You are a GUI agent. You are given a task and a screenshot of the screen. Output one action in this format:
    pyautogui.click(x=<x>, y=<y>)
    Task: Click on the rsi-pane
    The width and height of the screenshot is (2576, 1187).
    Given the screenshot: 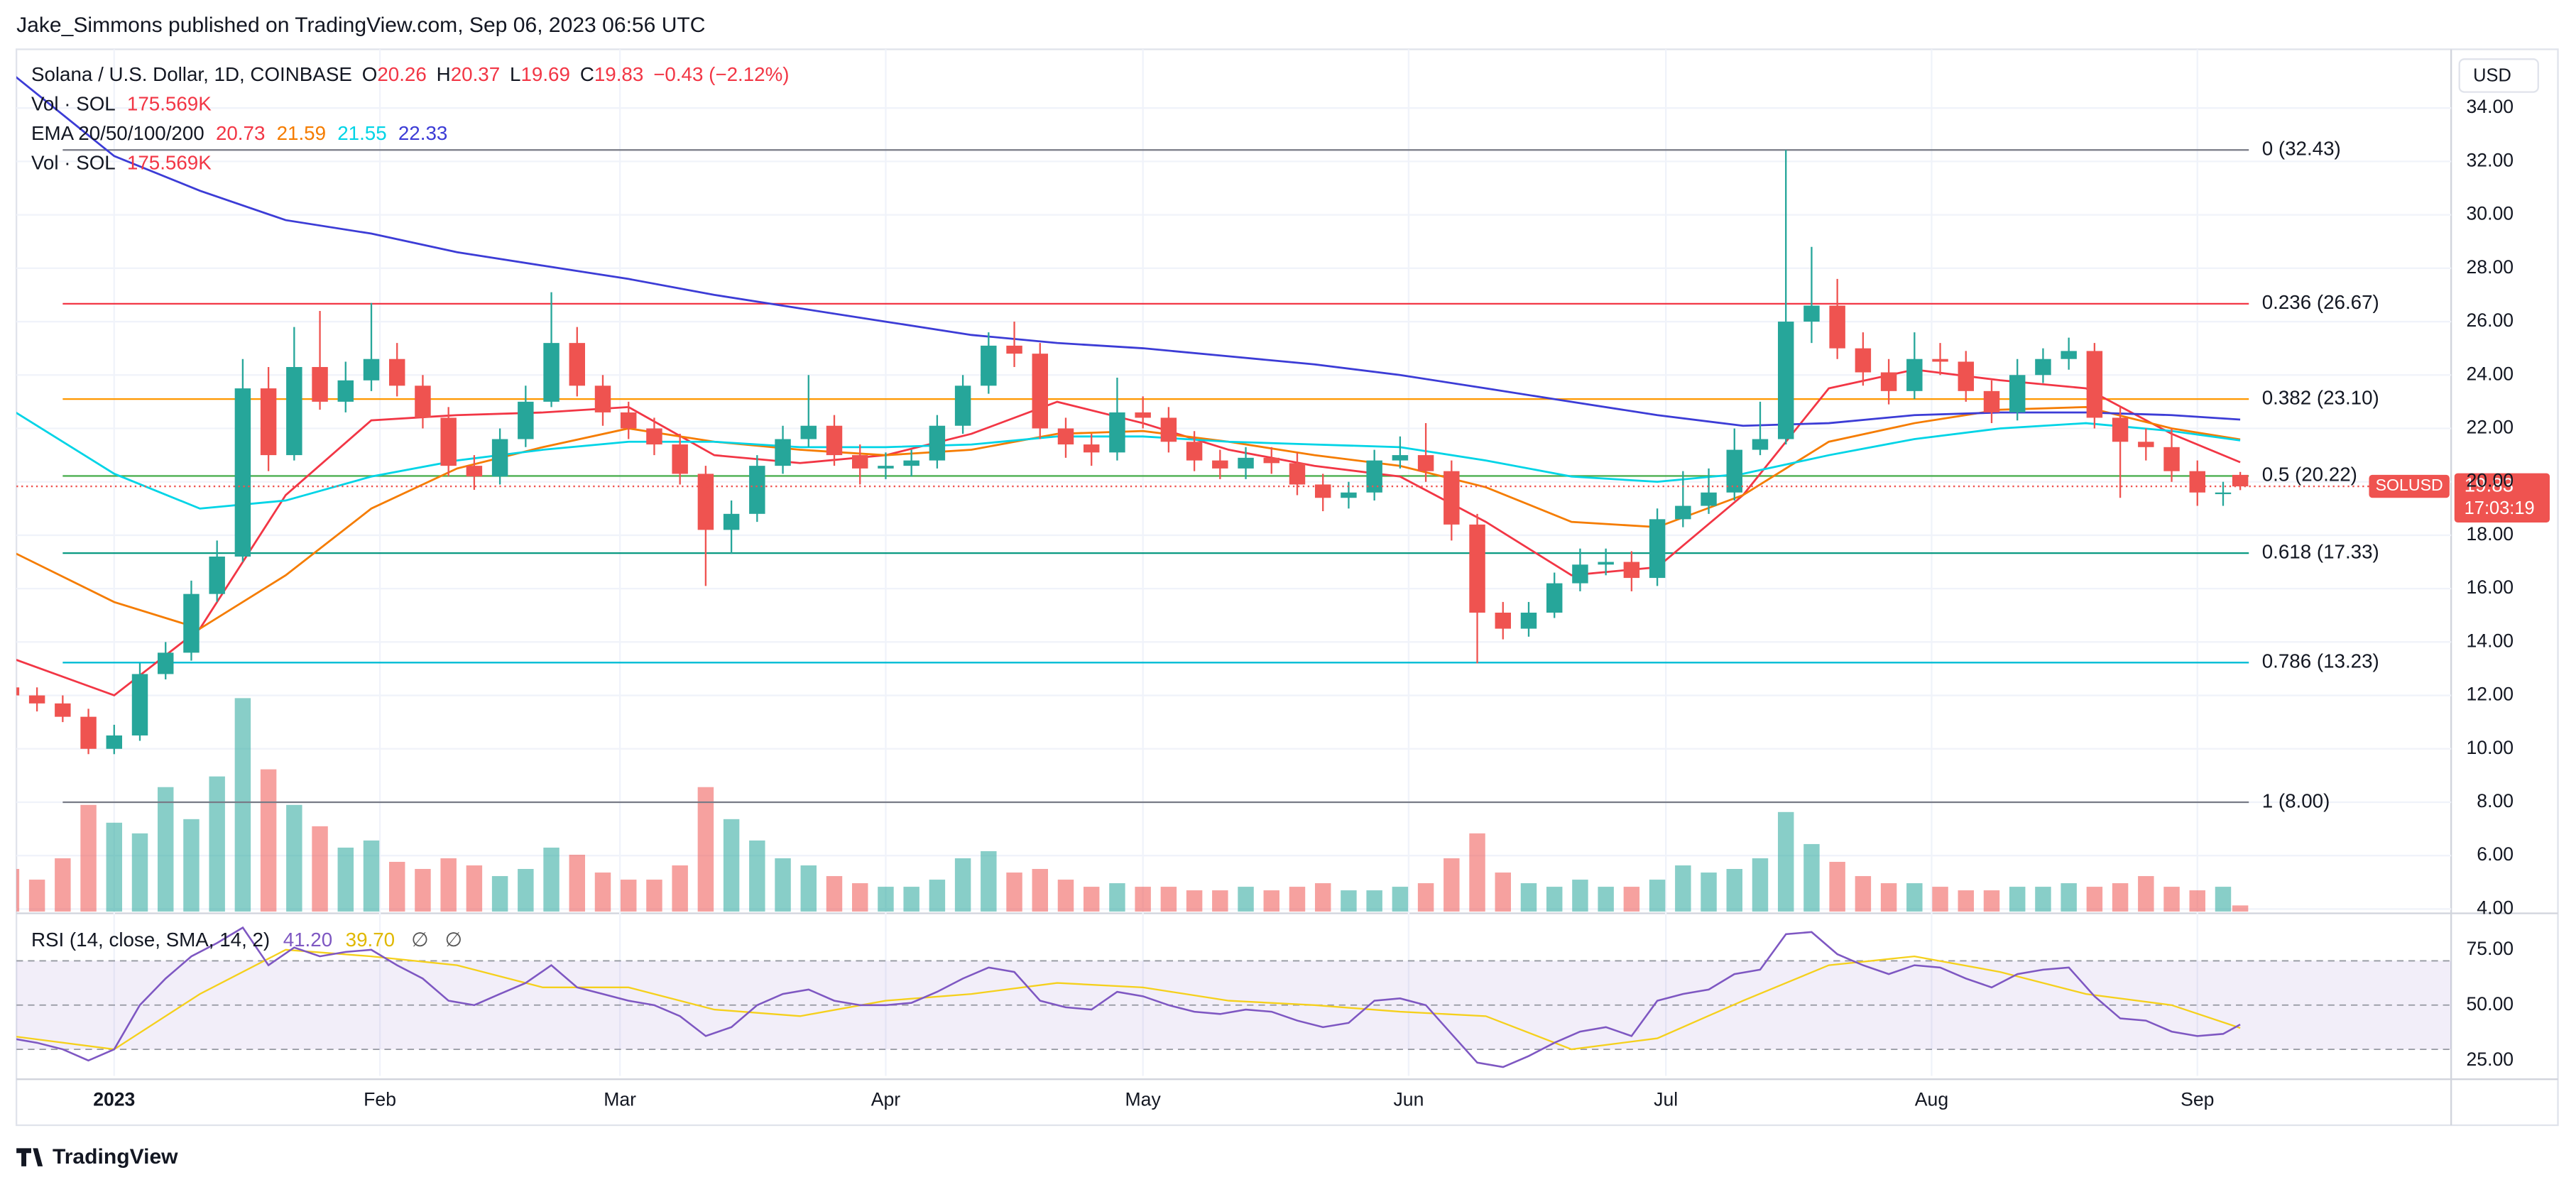 What is the action you would take?
    pyautogui.click(x=1234, y=997)
    